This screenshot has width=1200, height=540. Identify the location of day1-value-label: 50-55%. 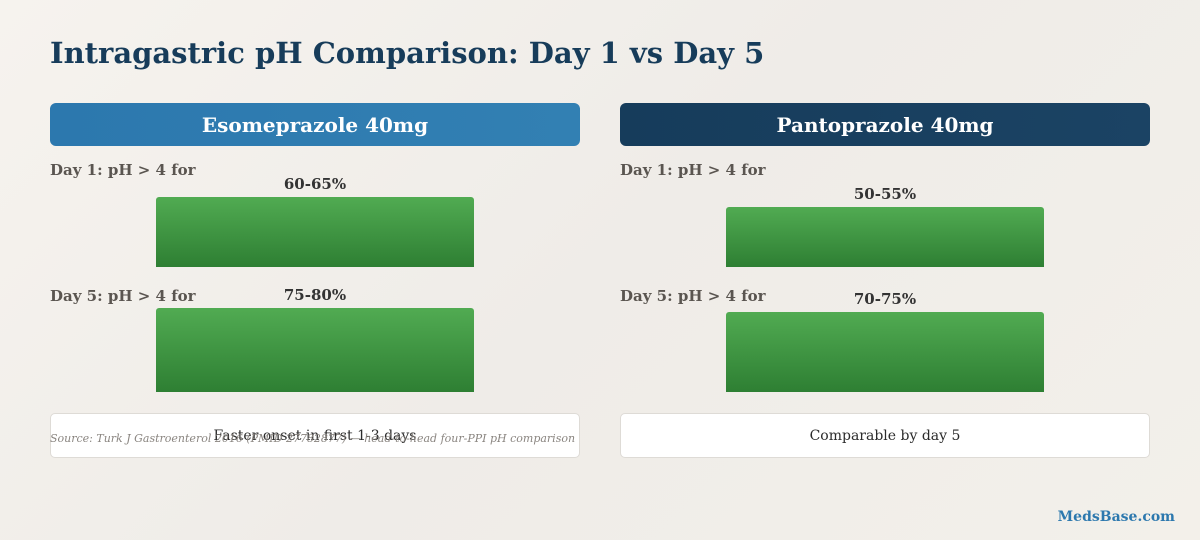
(885, 194).